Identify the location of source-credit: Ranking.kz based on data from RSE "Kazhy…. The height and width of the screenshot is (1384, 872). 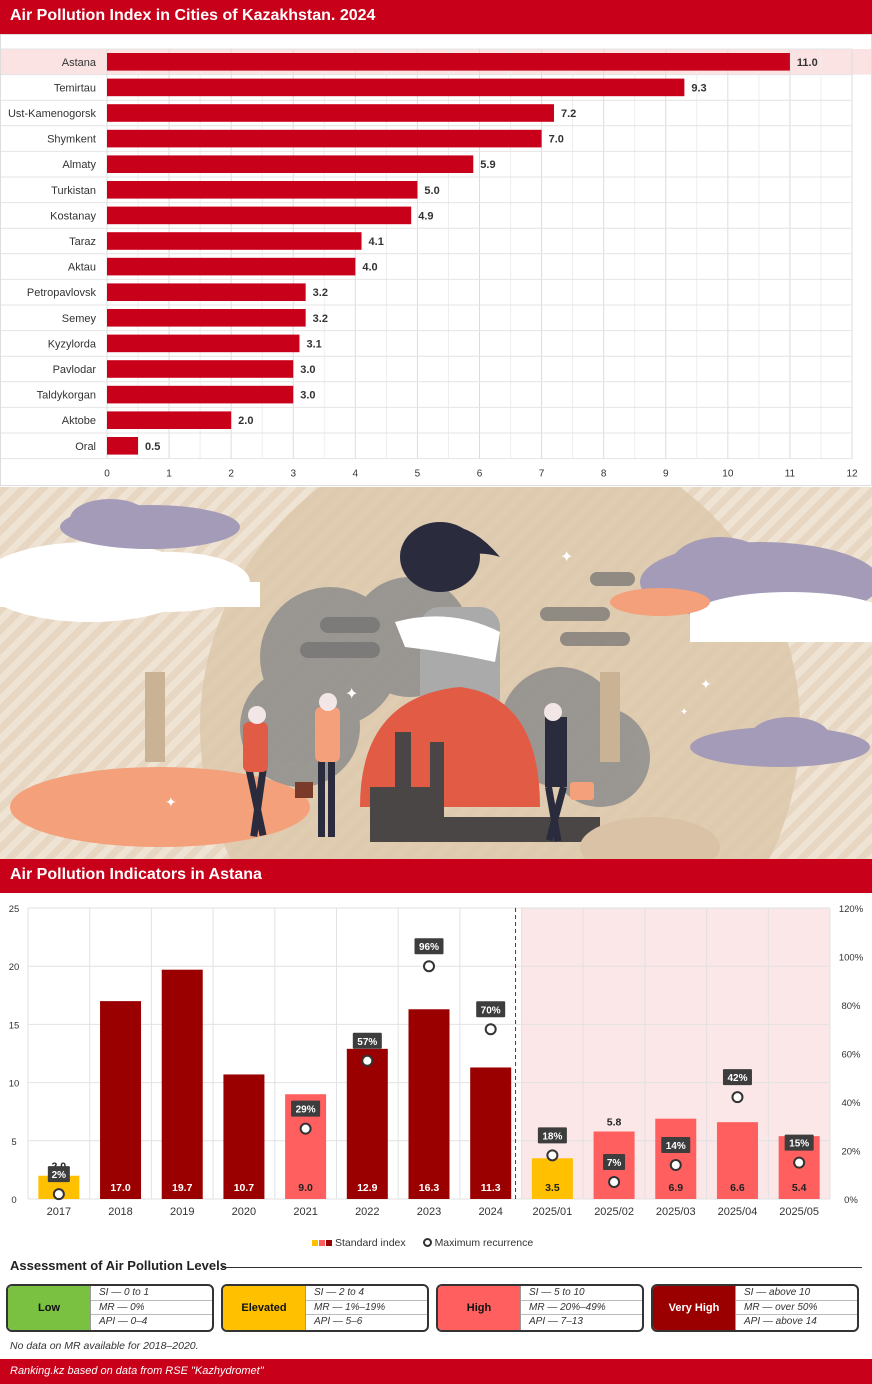
(137, 1371).